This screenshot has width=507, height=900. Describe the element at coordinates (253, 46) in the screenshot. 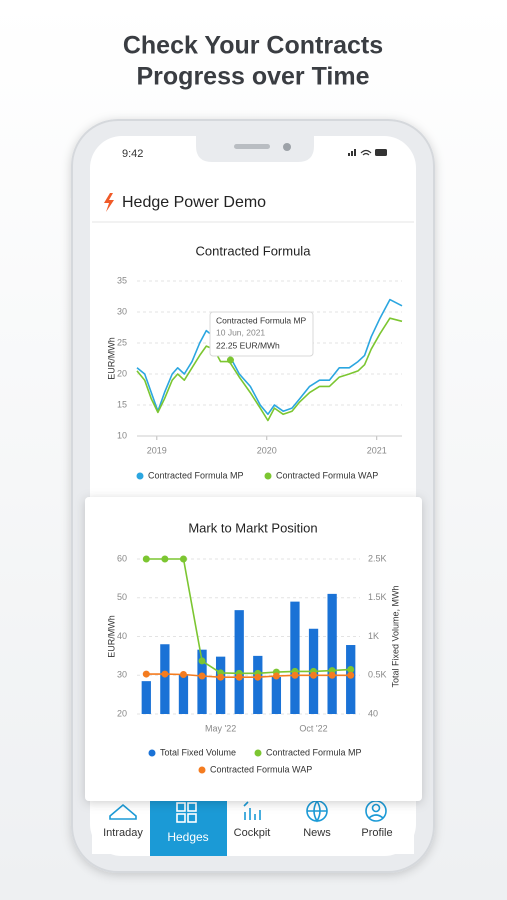

I see `headline: Check Your Contracts` at that location.